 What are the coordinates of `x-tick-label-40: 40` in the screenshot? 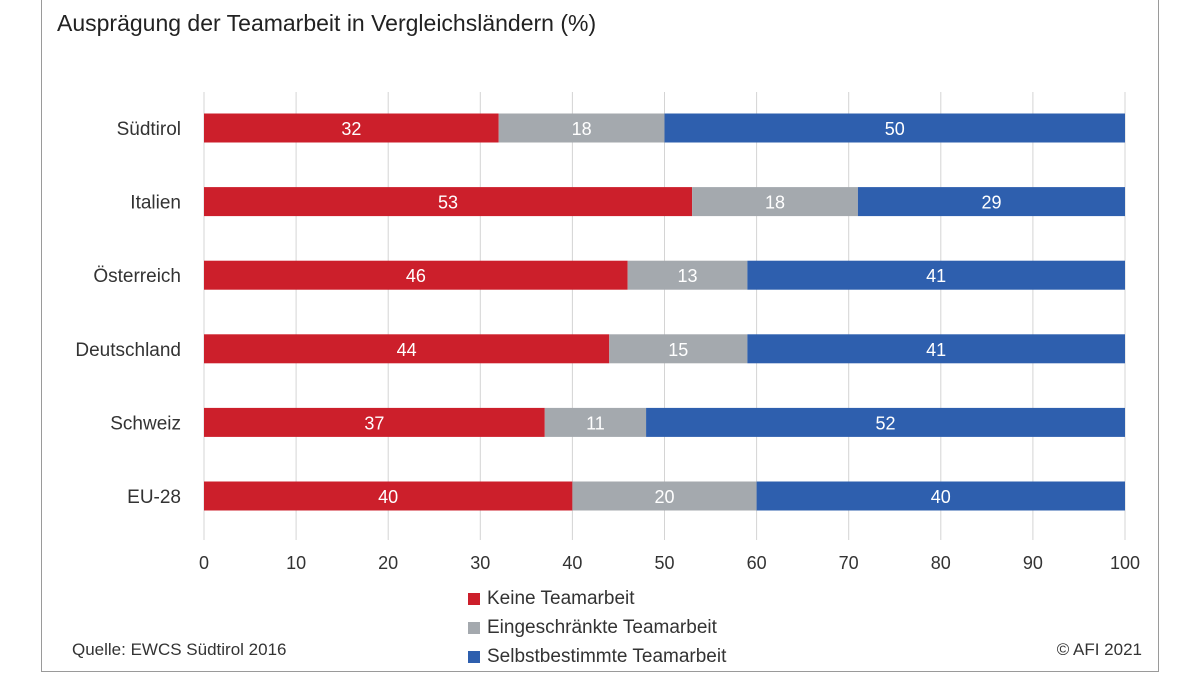 It's located at (572, 563).